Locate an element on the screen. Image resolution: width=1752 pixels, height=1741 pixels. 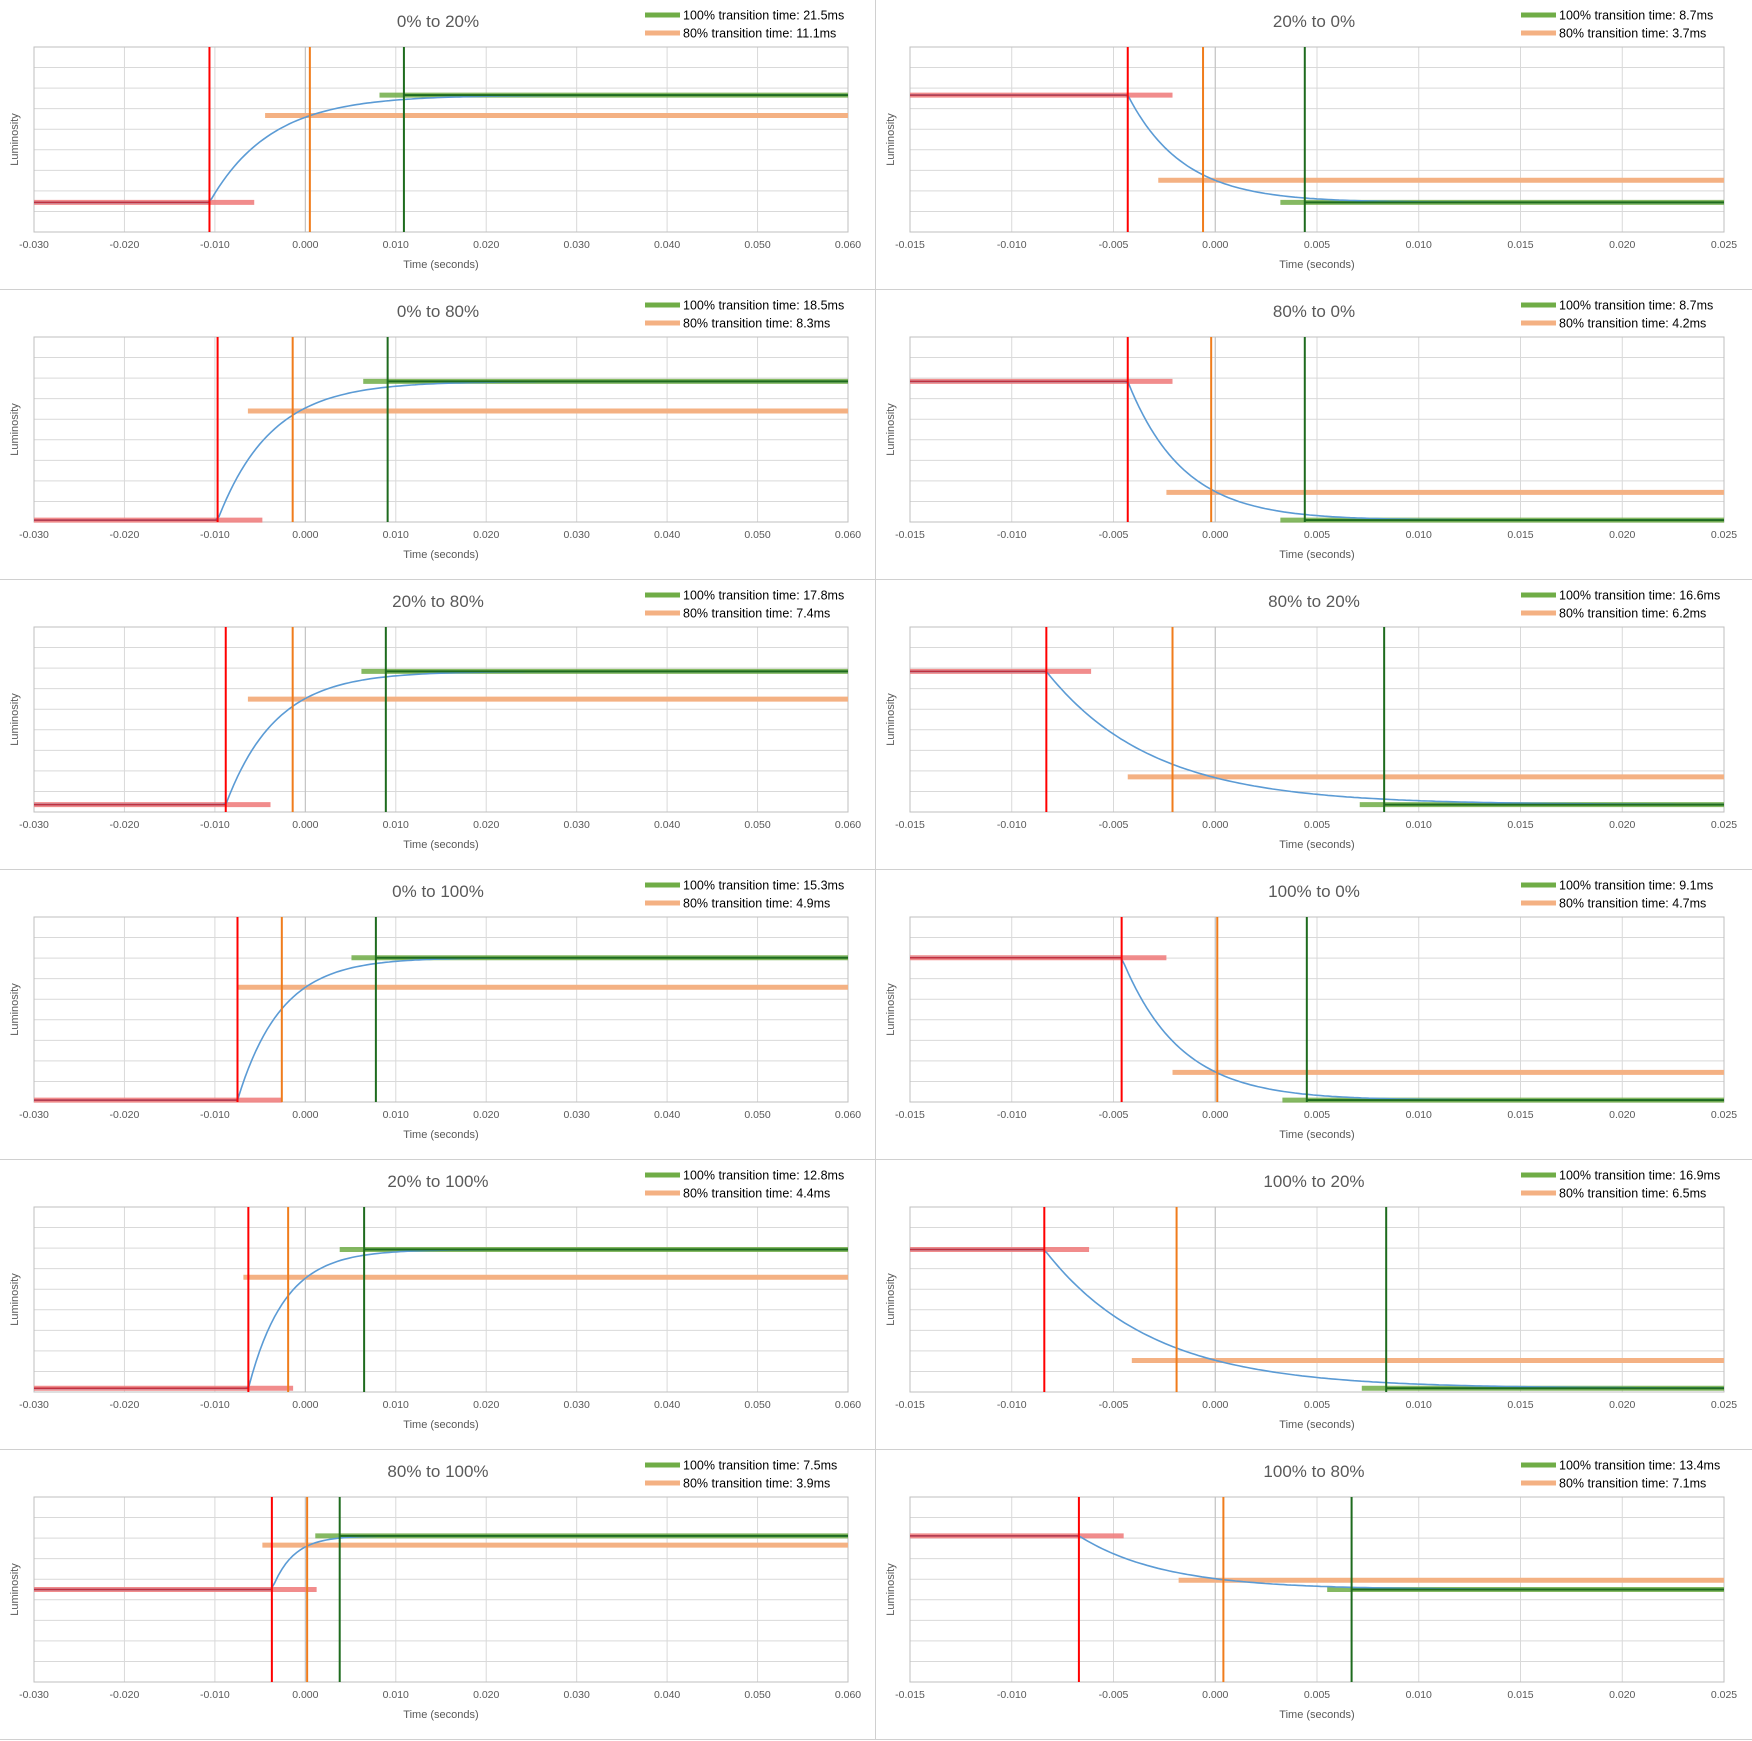
legend-label-100: 100% transition time: 7.5ms is located at coordinates (760, 1466).